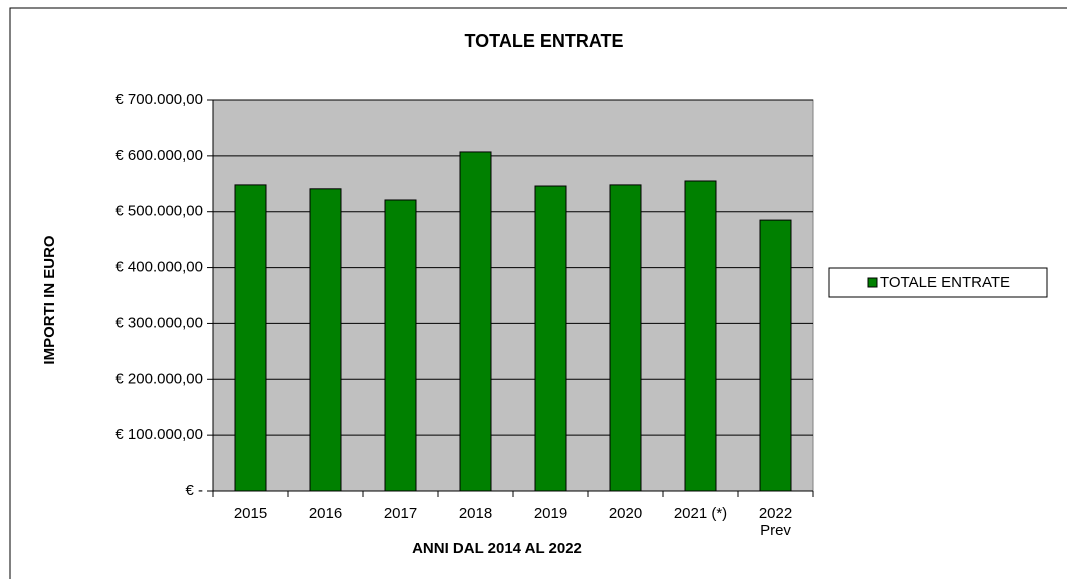  I want to click on x-tick-label: 2022 Prev, so click(775, 522).